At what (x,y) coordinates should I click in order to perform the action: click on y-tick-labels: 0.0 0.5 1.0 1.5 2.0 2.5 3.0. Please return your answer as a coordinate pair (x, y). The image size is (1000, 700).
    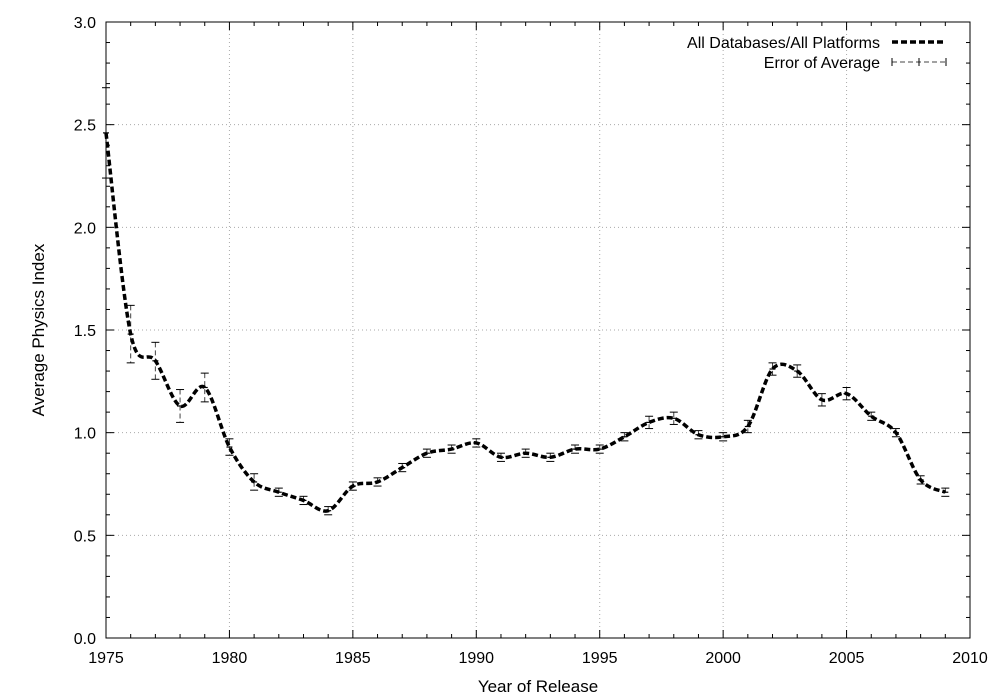
    Looking at the image, I should click on (85, 331).